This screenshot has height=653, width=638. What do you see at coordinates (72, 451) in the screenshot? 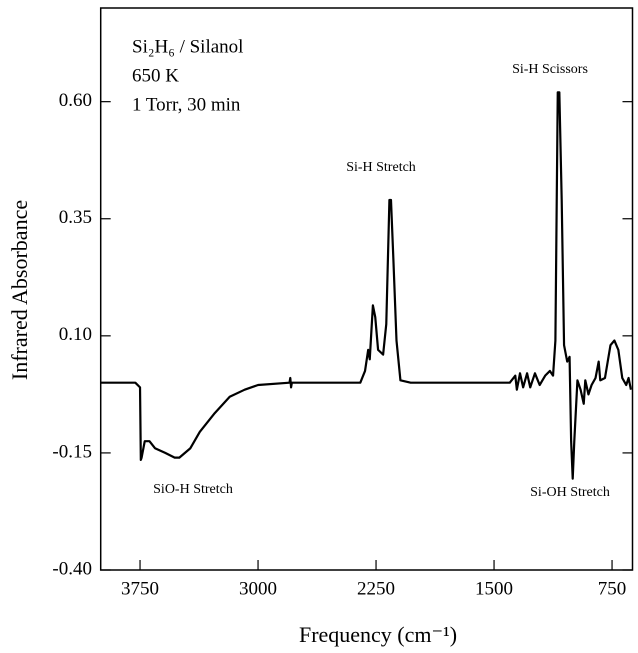
I see `y-tick-label: -0.15` at bounding box center [72, 451].